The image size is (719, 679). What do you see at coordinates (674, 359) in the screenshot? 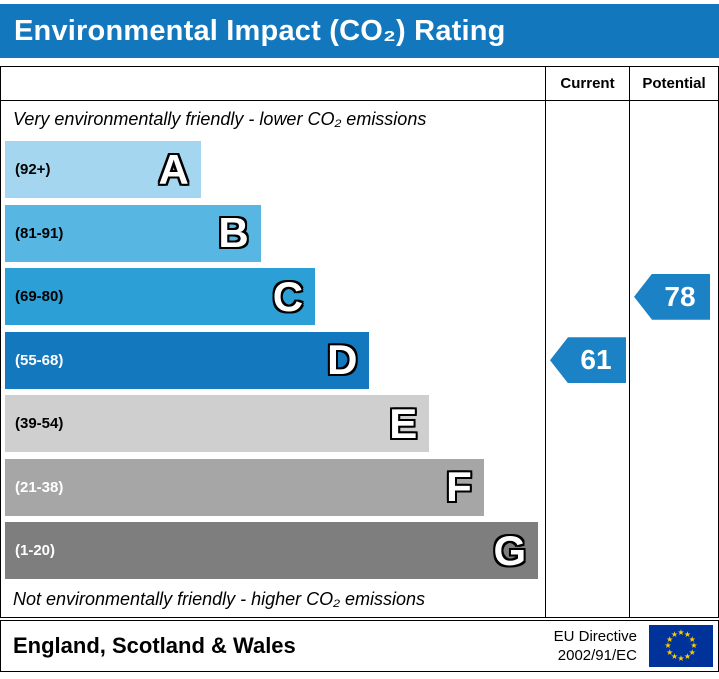
I see `potential-column: 78` at bounding box center [674, 359].